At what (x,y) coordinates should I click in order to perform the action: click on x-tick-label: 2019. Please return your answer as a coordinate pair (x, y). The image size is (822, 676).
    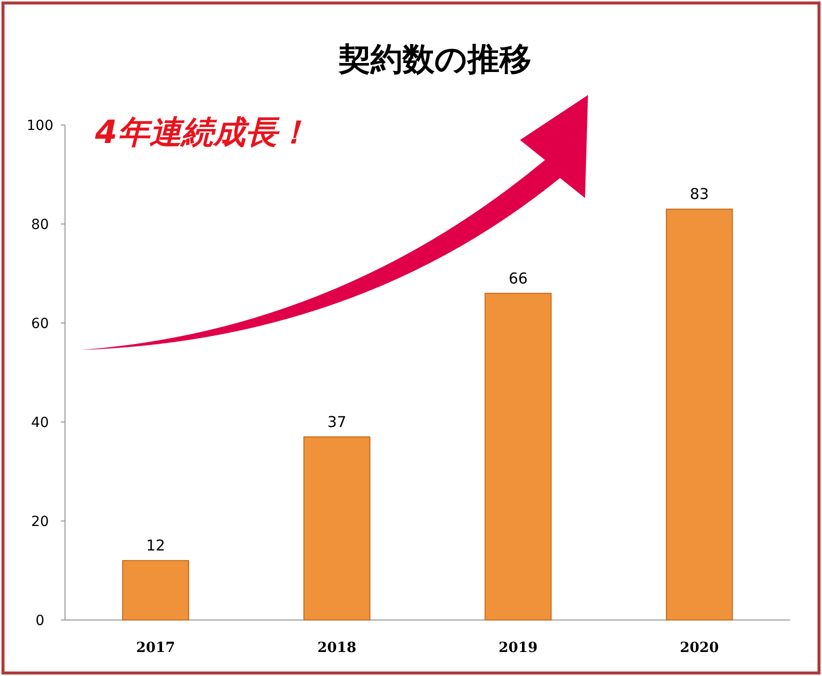
    Looking at the image, I should click on (518, 648).